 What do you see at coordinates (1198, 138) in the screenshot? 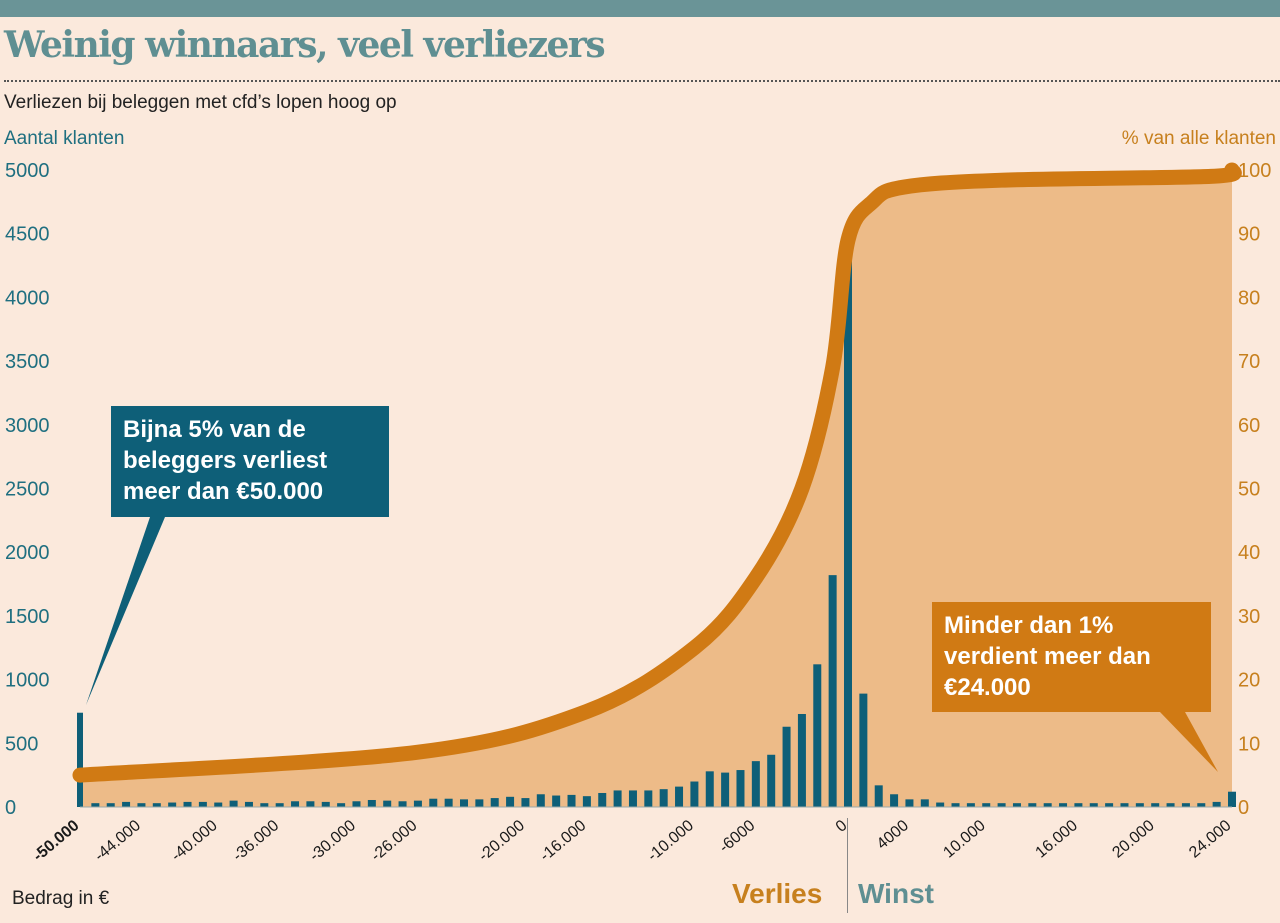
I see `y2-axis-label: % van alle klanten` at bounding box center [1198, 138].